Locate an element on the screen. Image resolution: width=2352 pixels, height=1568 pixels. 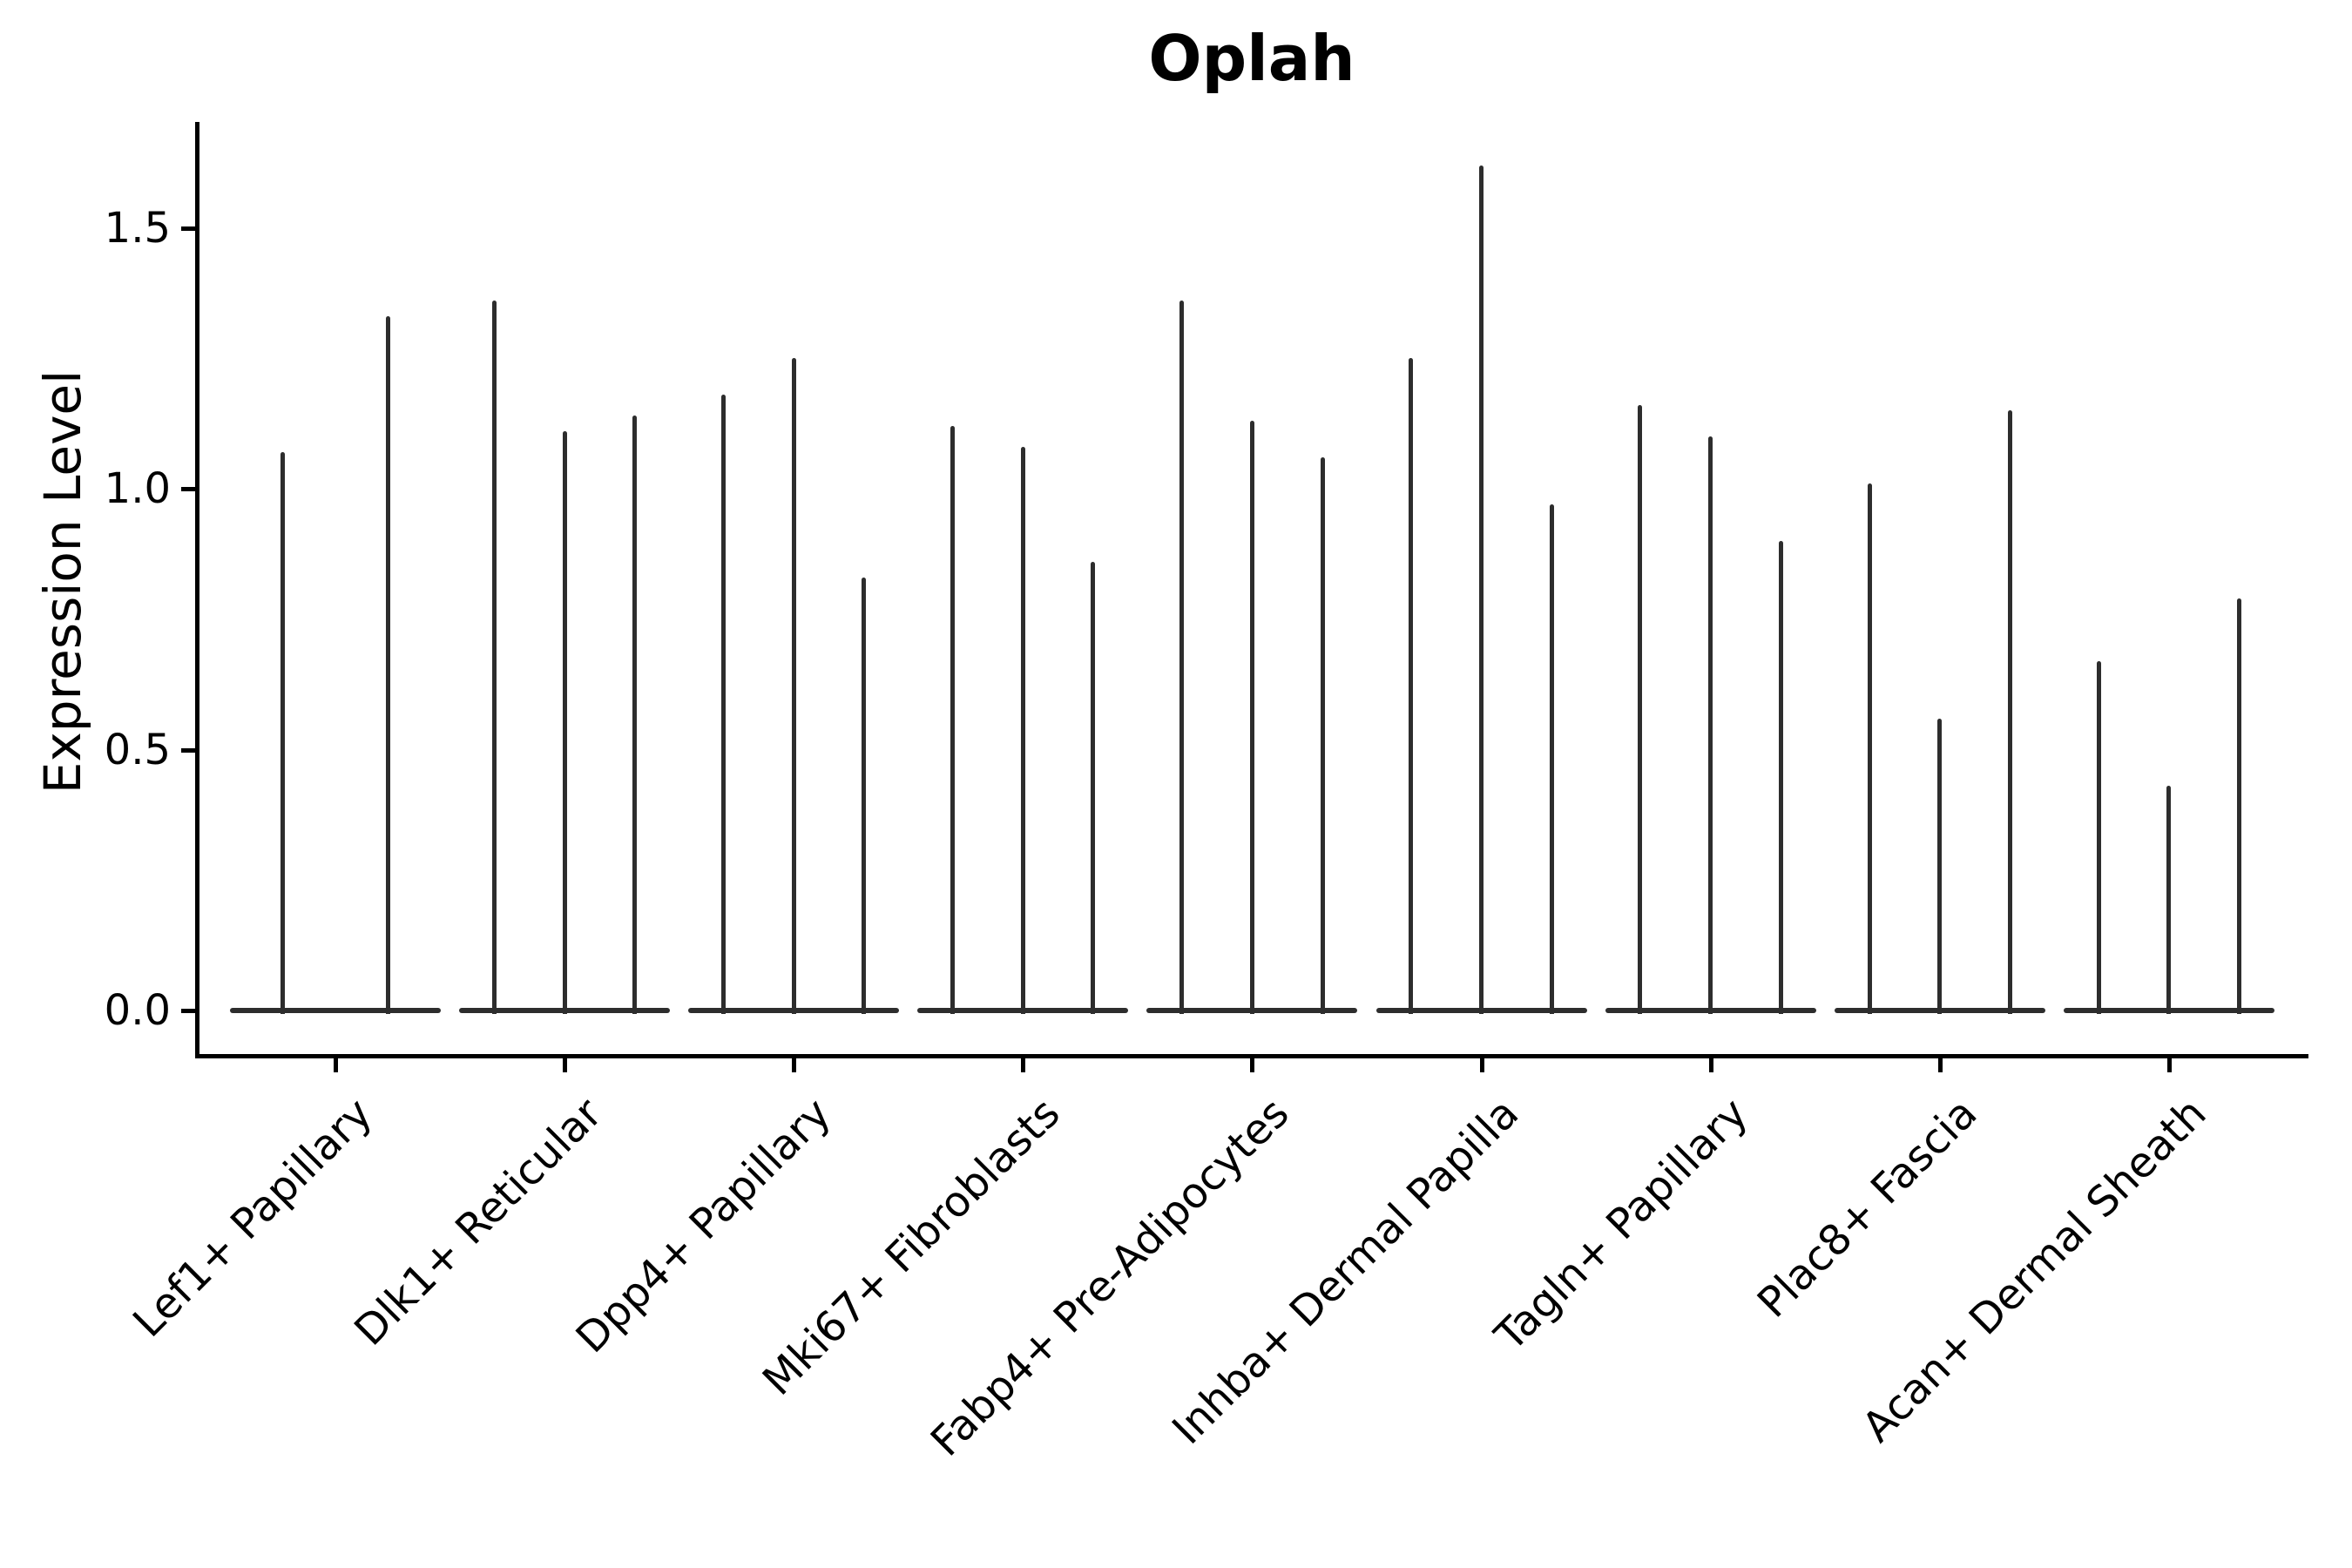
x-tick-label: Tagln+ Papillary is located at coordinates (1621, 1225).